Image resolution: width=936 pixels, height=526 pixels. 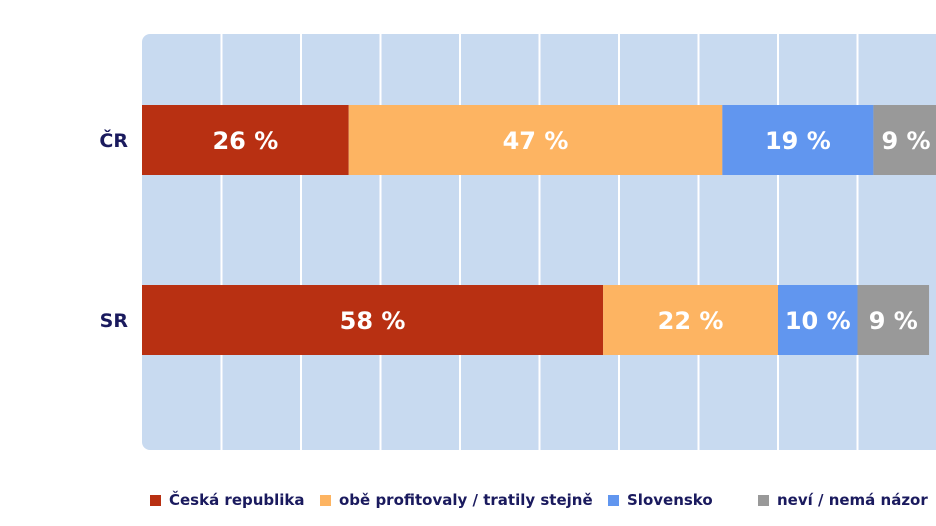 I want to click on bar-value-label: 10 %, so click(x=818, y=321).